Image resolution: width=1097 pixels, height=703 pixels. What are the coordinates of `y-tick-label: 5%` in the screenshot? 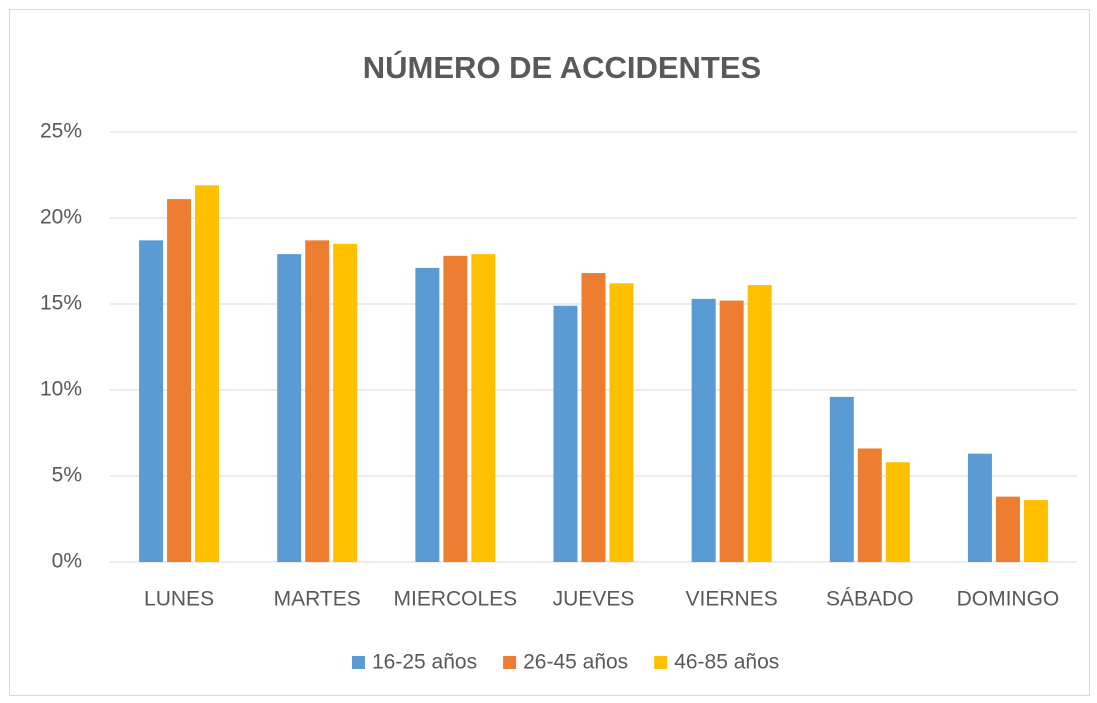 It's located at (67, 475).